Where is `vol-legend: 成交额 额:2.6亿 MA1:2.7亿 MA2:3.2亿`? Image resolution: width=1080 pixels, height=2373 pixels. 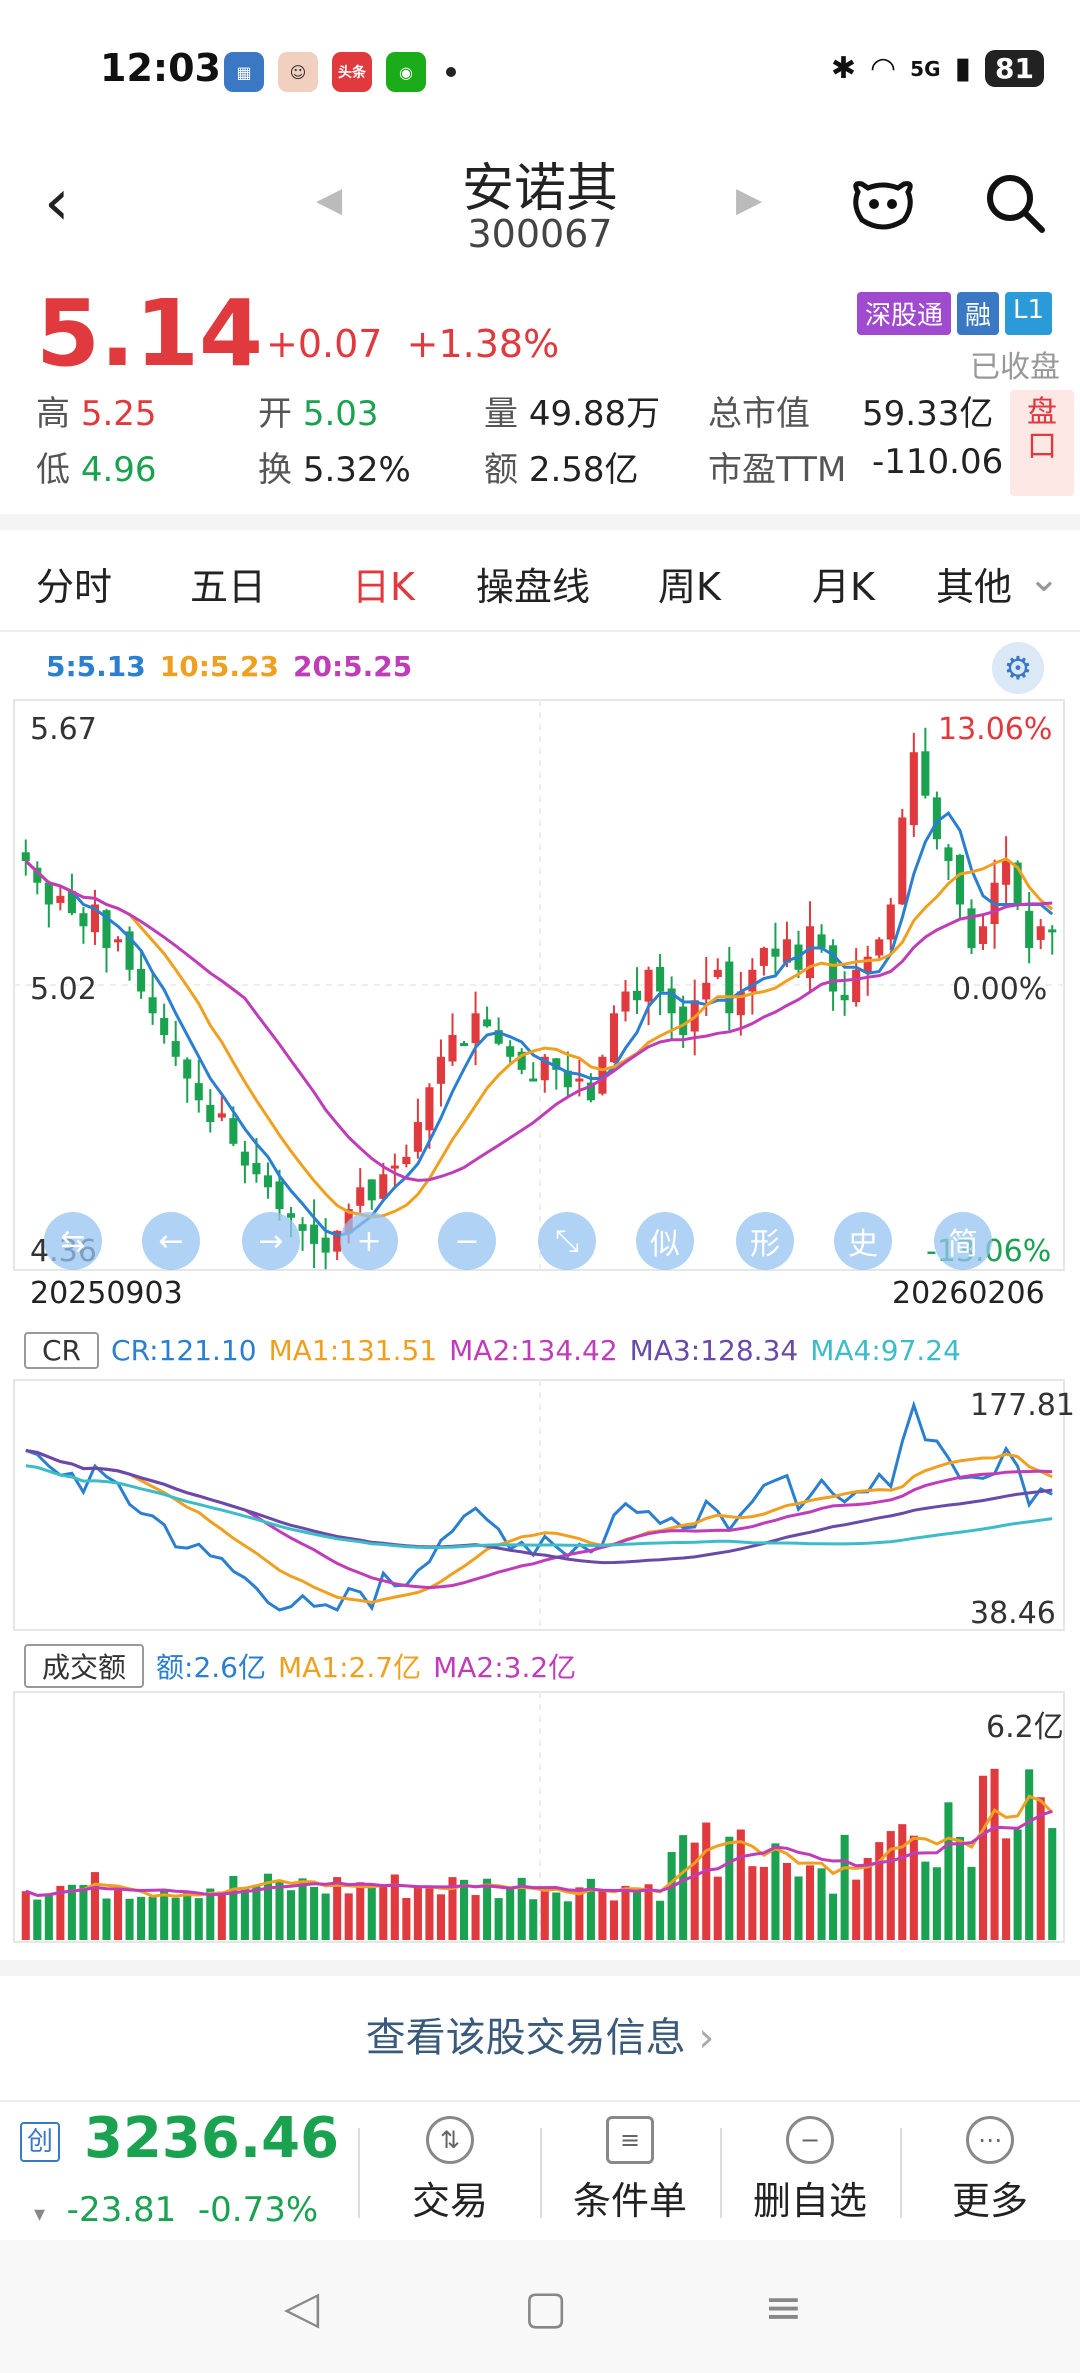
vol-legend: 成交额 额:2.6亿 MA1:2.7亿 MA2:3.2亿 is located at coordinates (300, 1666).